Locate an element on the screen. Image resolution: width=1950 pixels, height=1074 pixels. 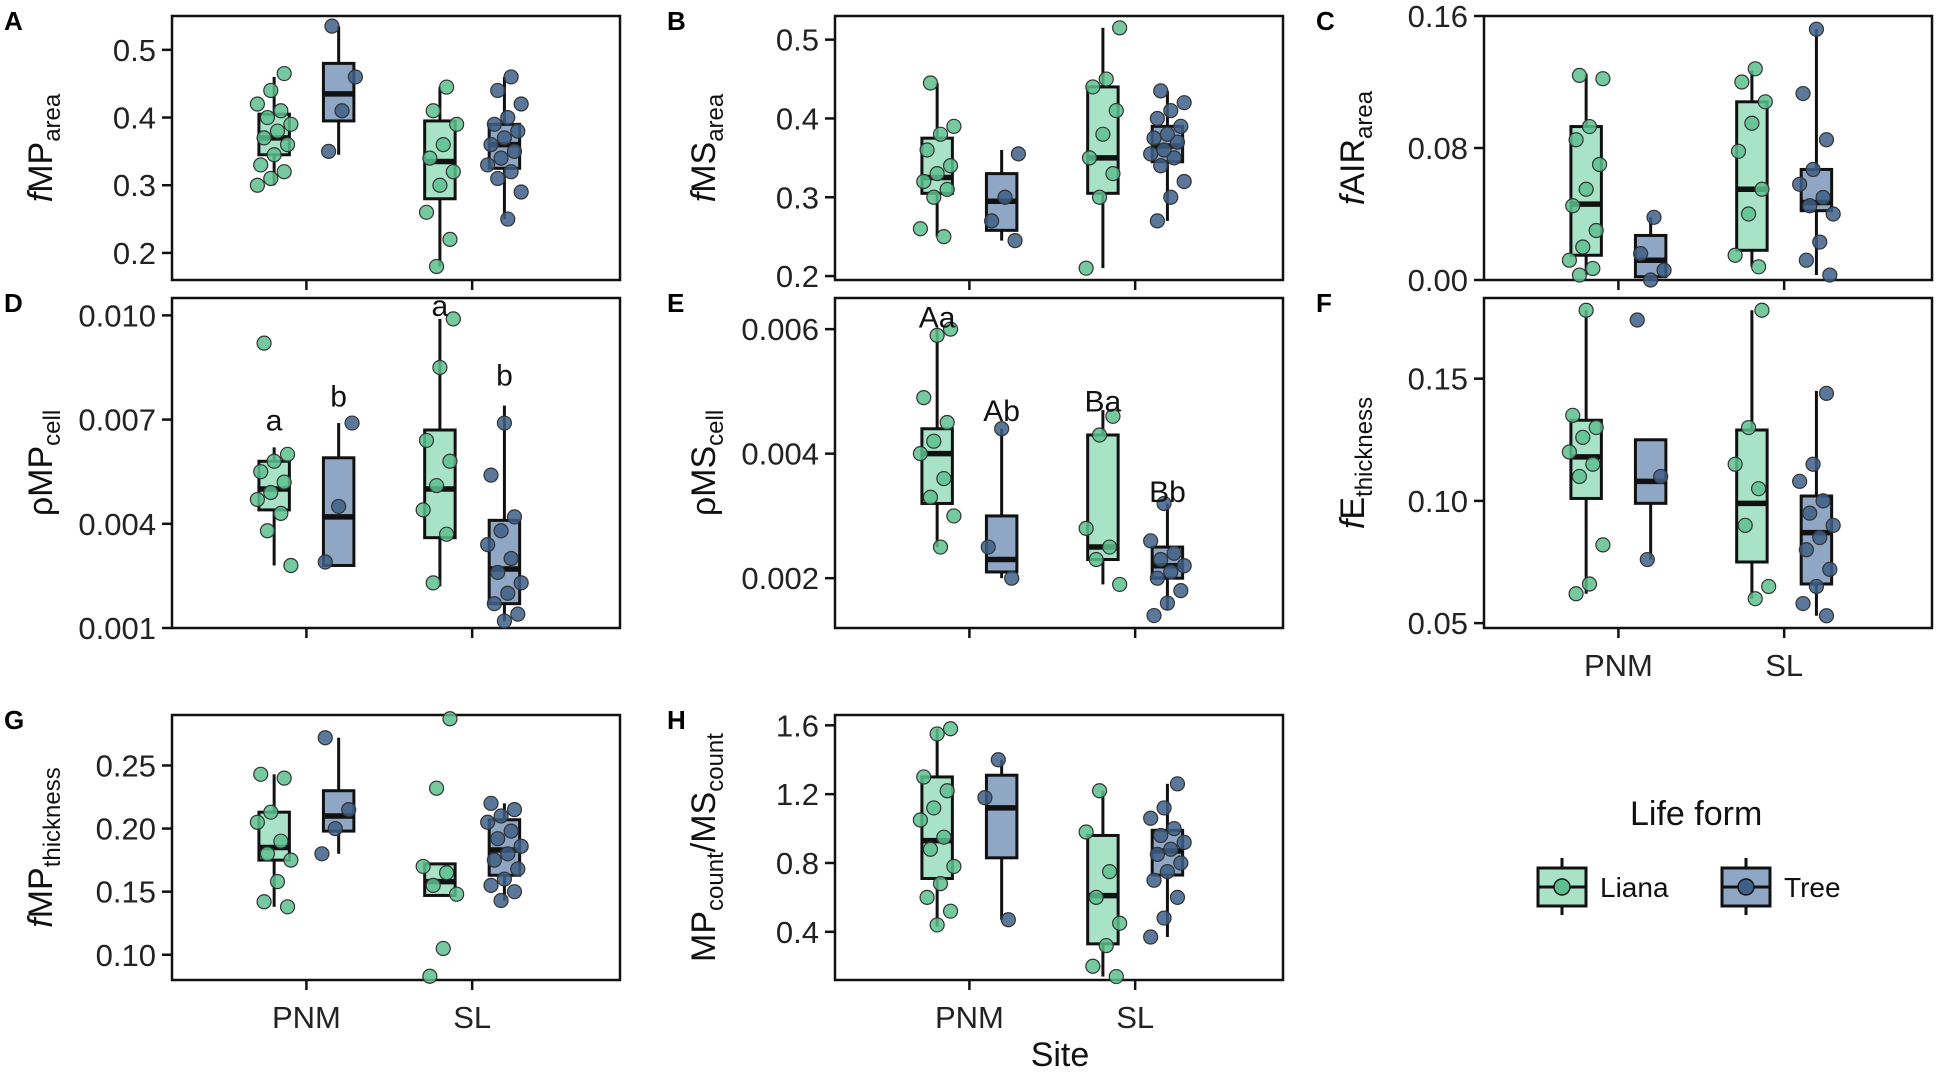
box-sl-tree: Bb is located at coordinates (1167, 550).